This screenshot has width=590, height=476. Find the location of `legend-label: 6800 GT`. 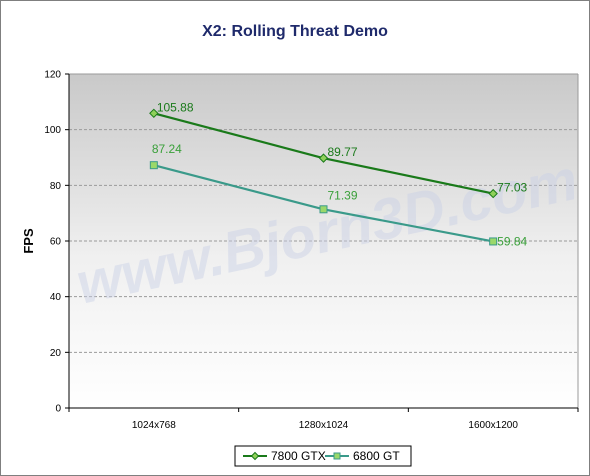

legend-label: 6800 GT is located at coordinates (376, 456).